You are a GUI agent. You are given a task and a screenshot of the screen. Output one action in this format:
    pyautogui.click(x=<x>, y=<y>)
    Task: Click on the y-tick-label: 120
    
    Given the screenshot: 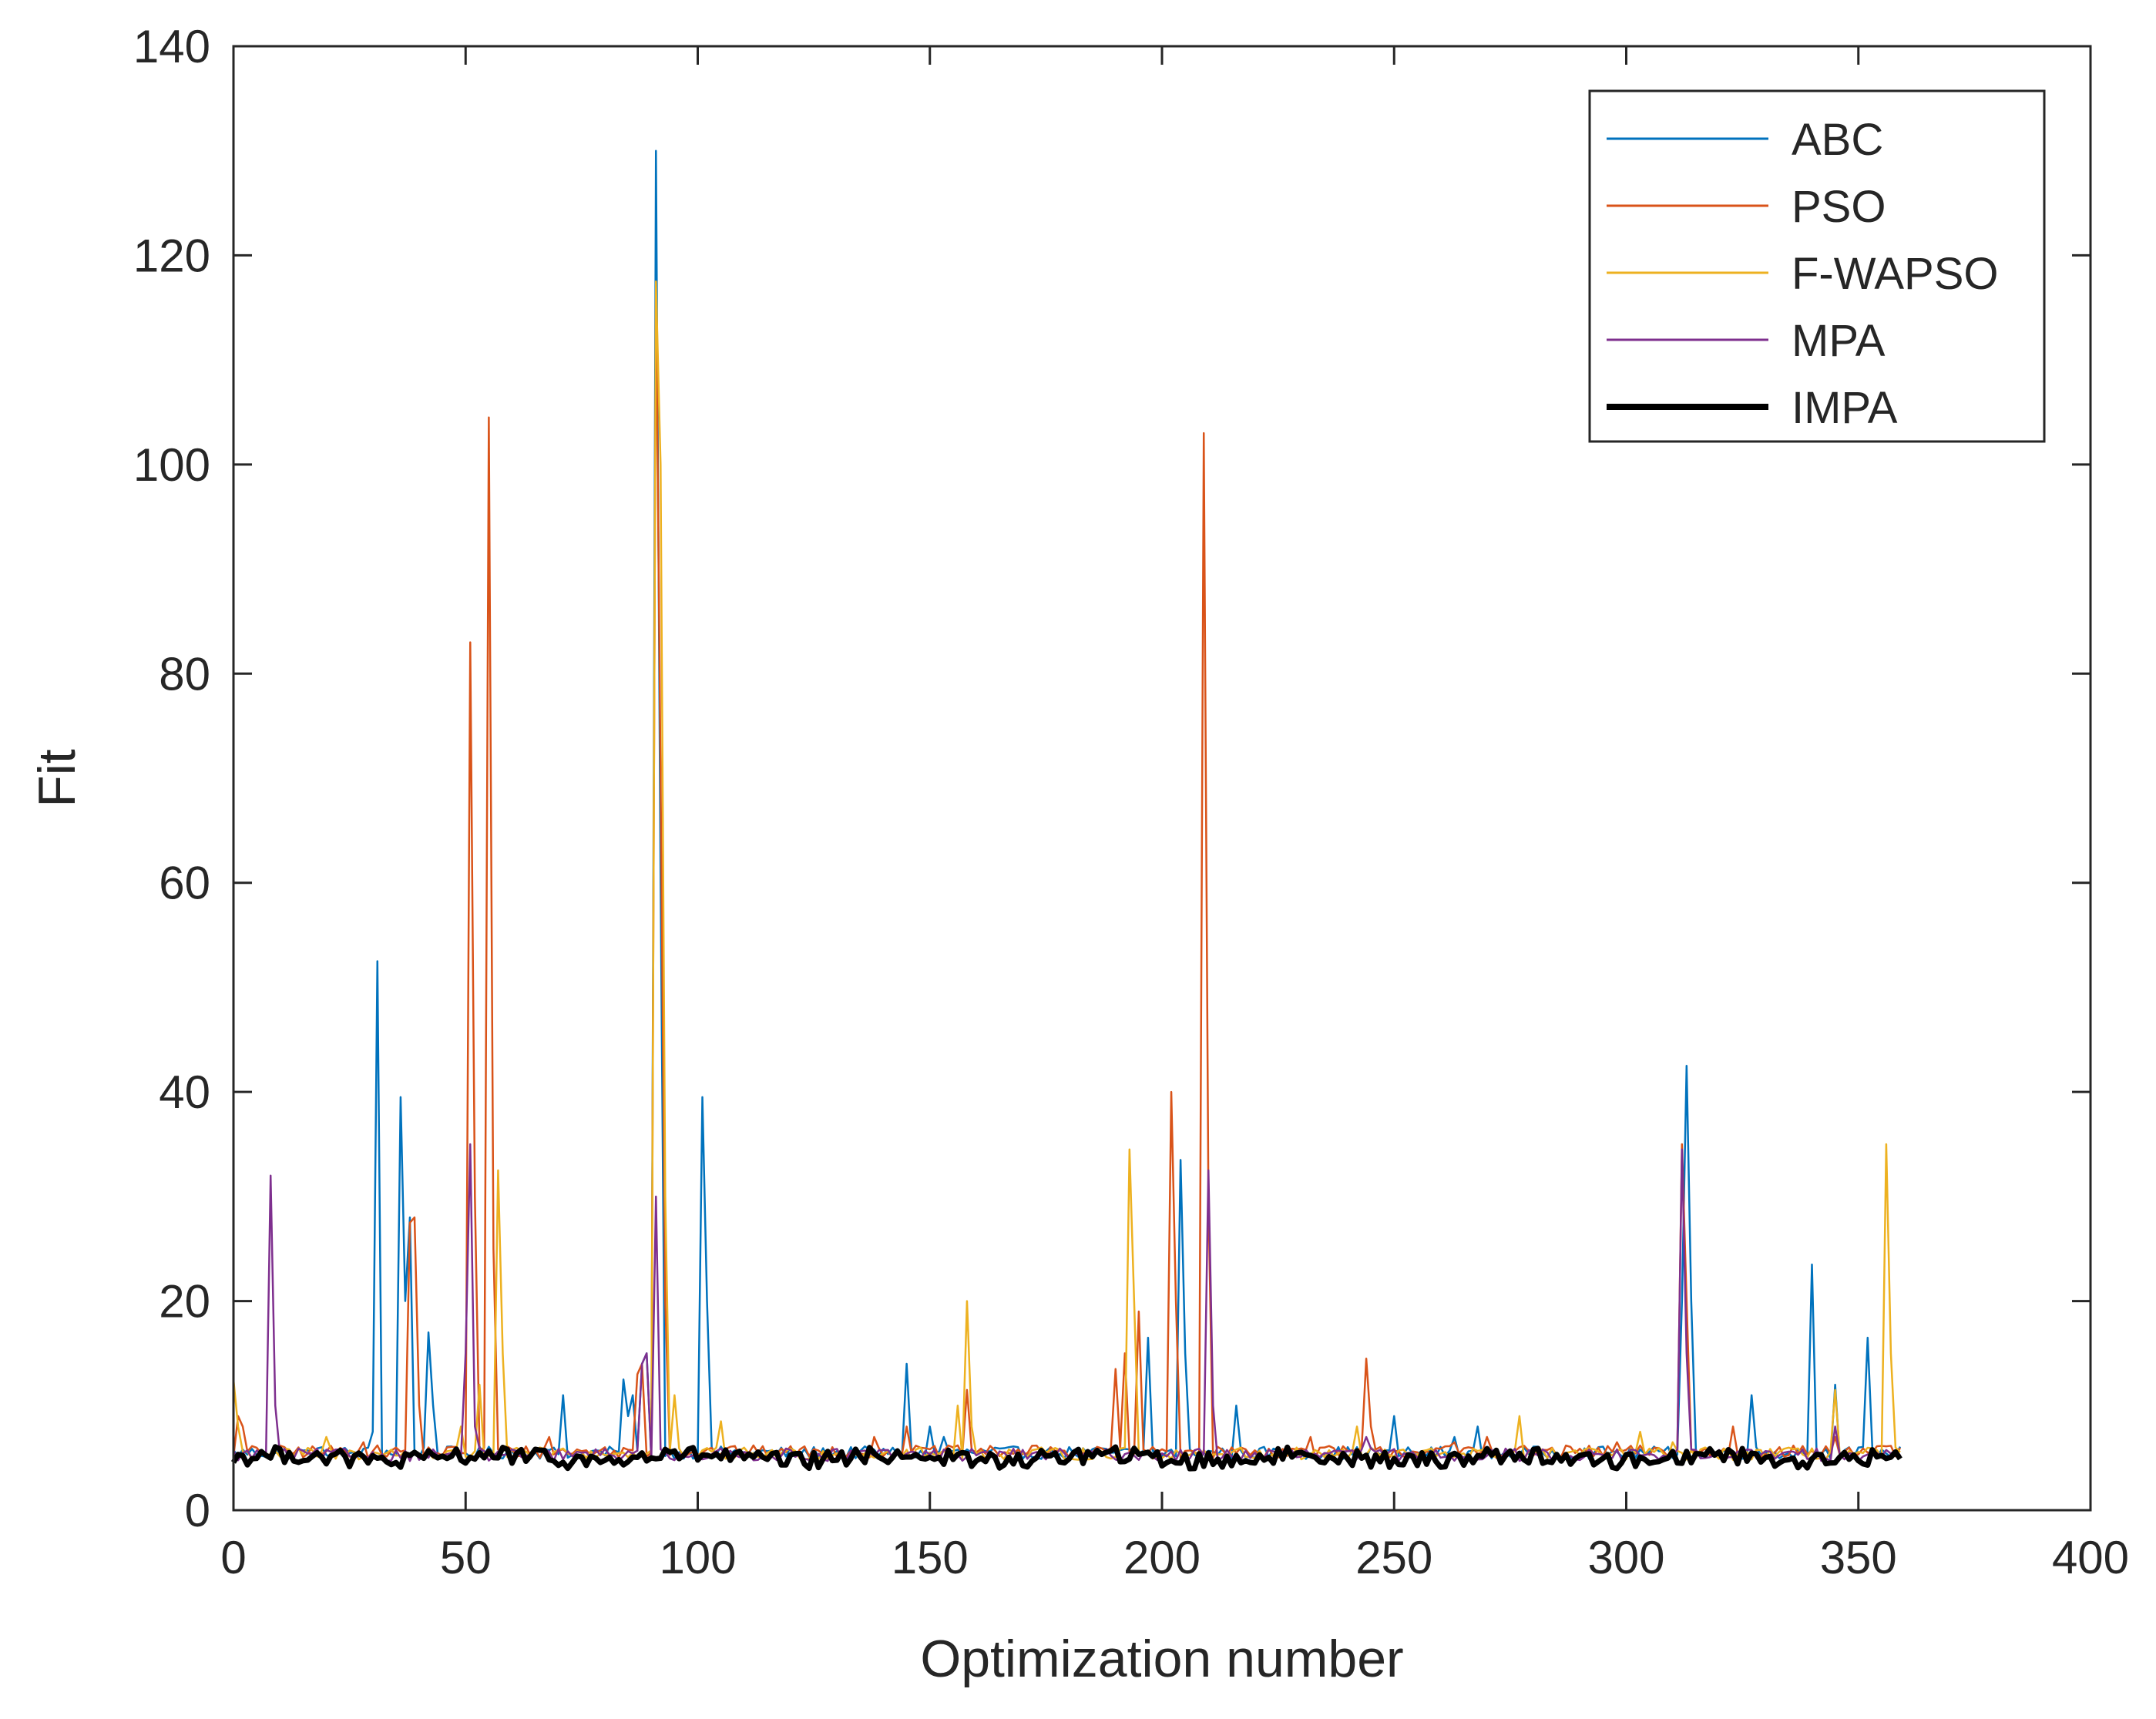 What is the action you would take?
    pyautogui.click(x=171, y=256)
    